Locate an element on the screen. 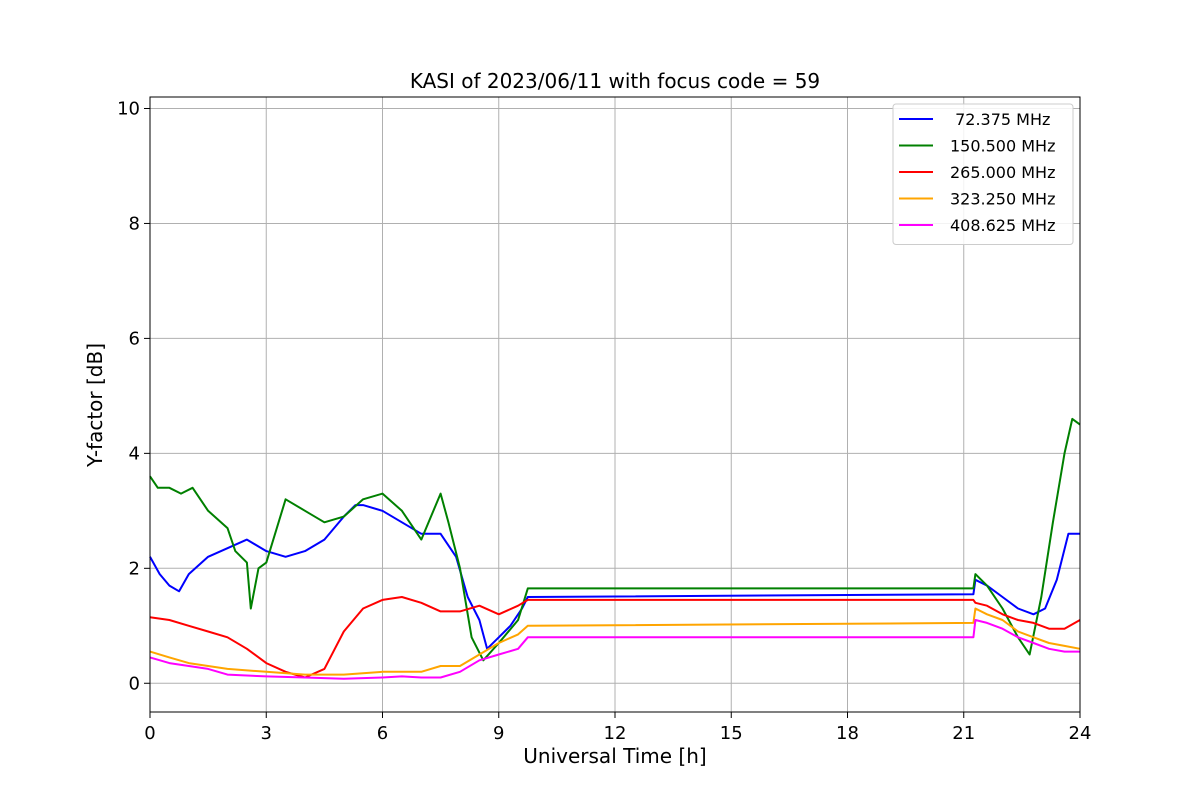 The width and height of the screenshot is (1200, 800). chart-title: KASI of 2023/06/11 with focus code = 59 is located at coordinates (615, 81).